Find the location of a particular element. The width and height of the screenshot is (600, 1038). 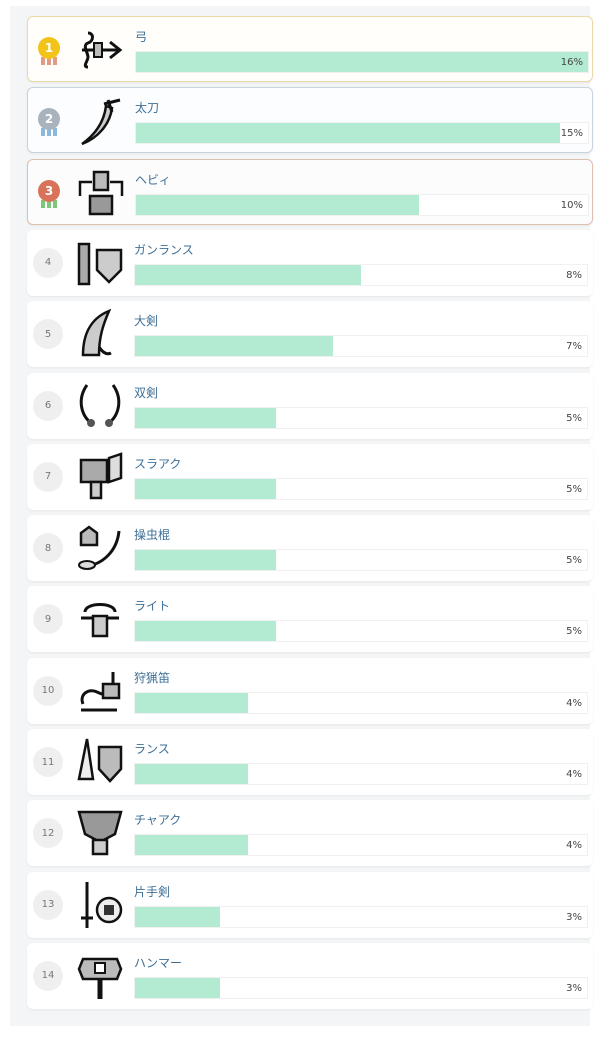

hammer-icon is located at coordinates (100, 976).